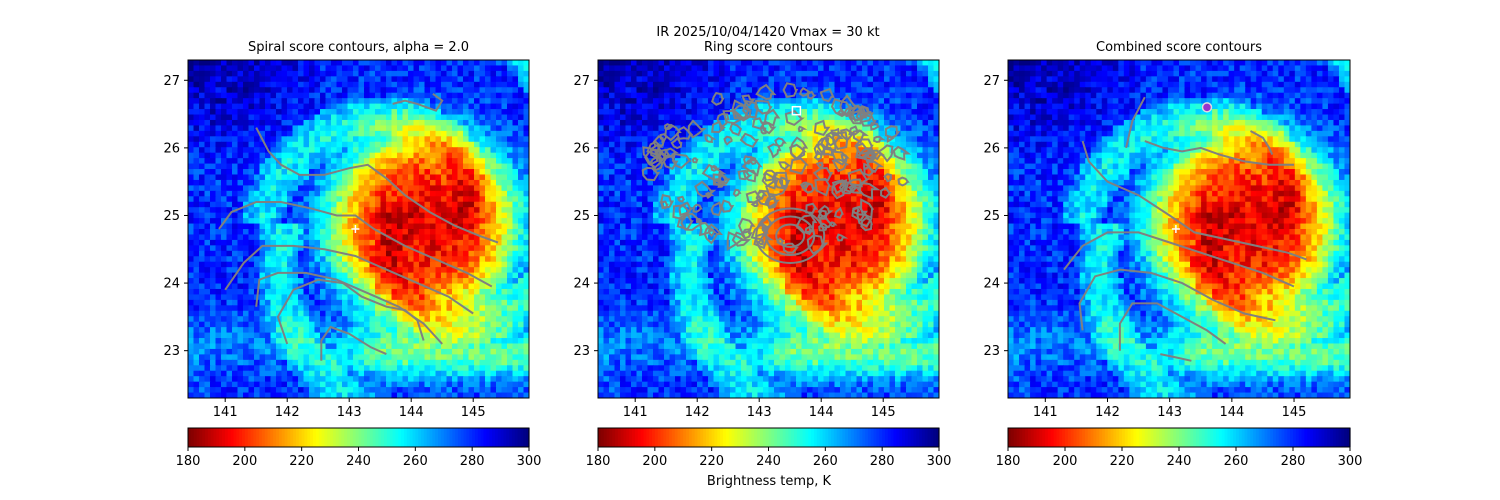 The width and height of the screenshot is (1500, 500). I want to click on panel-title: Spiral score contours, alpha = 2.0, so click(358, 47).